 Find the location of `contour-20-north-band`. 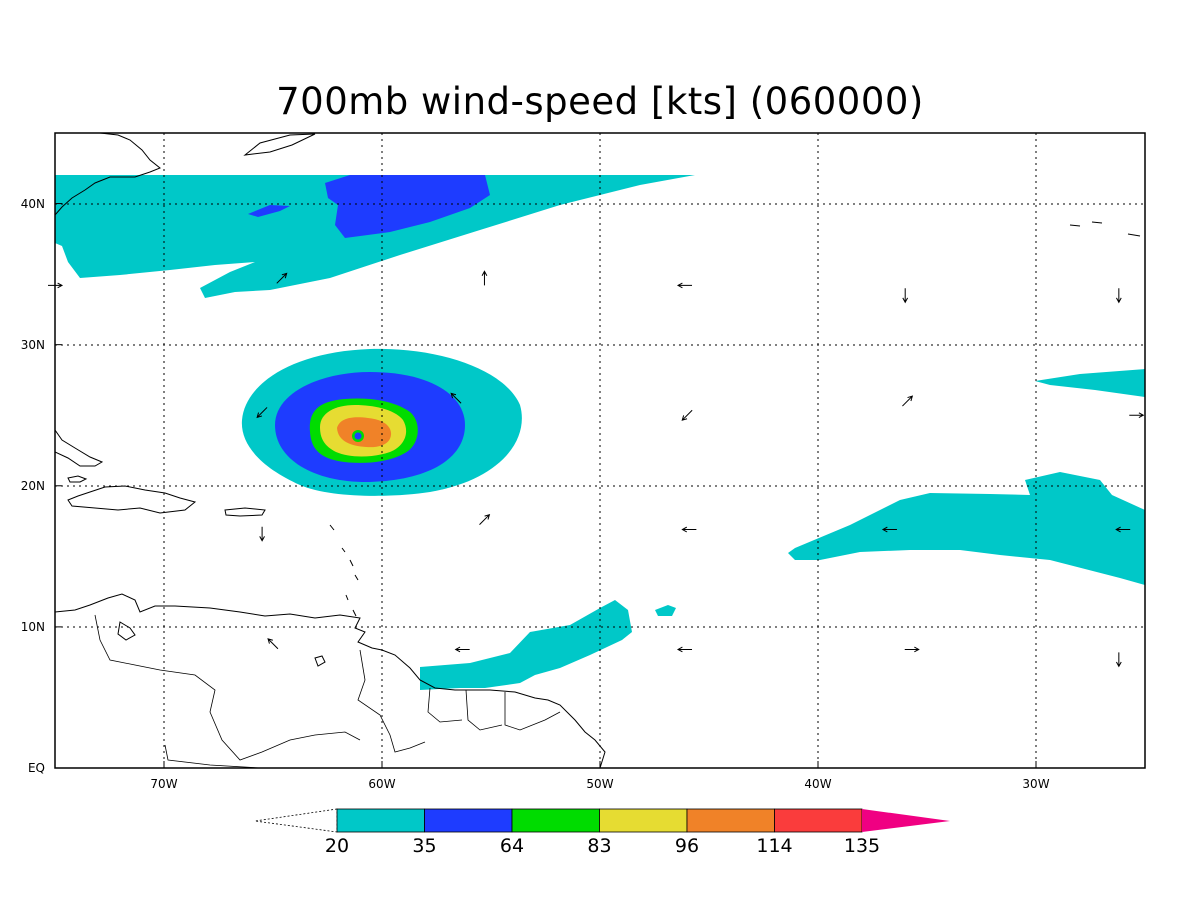

contour-20-north-band is located at coordinates (375, 236).